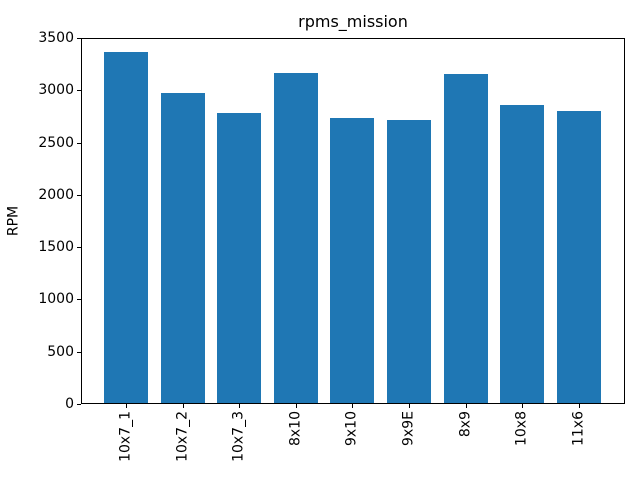 This screenshot has width=640, height=480. What do you see at coordinates (238, 436) in the screenshot?
I see `x-tick-label-10x7_3: 10x7_3` at bounding box center [238, 436].